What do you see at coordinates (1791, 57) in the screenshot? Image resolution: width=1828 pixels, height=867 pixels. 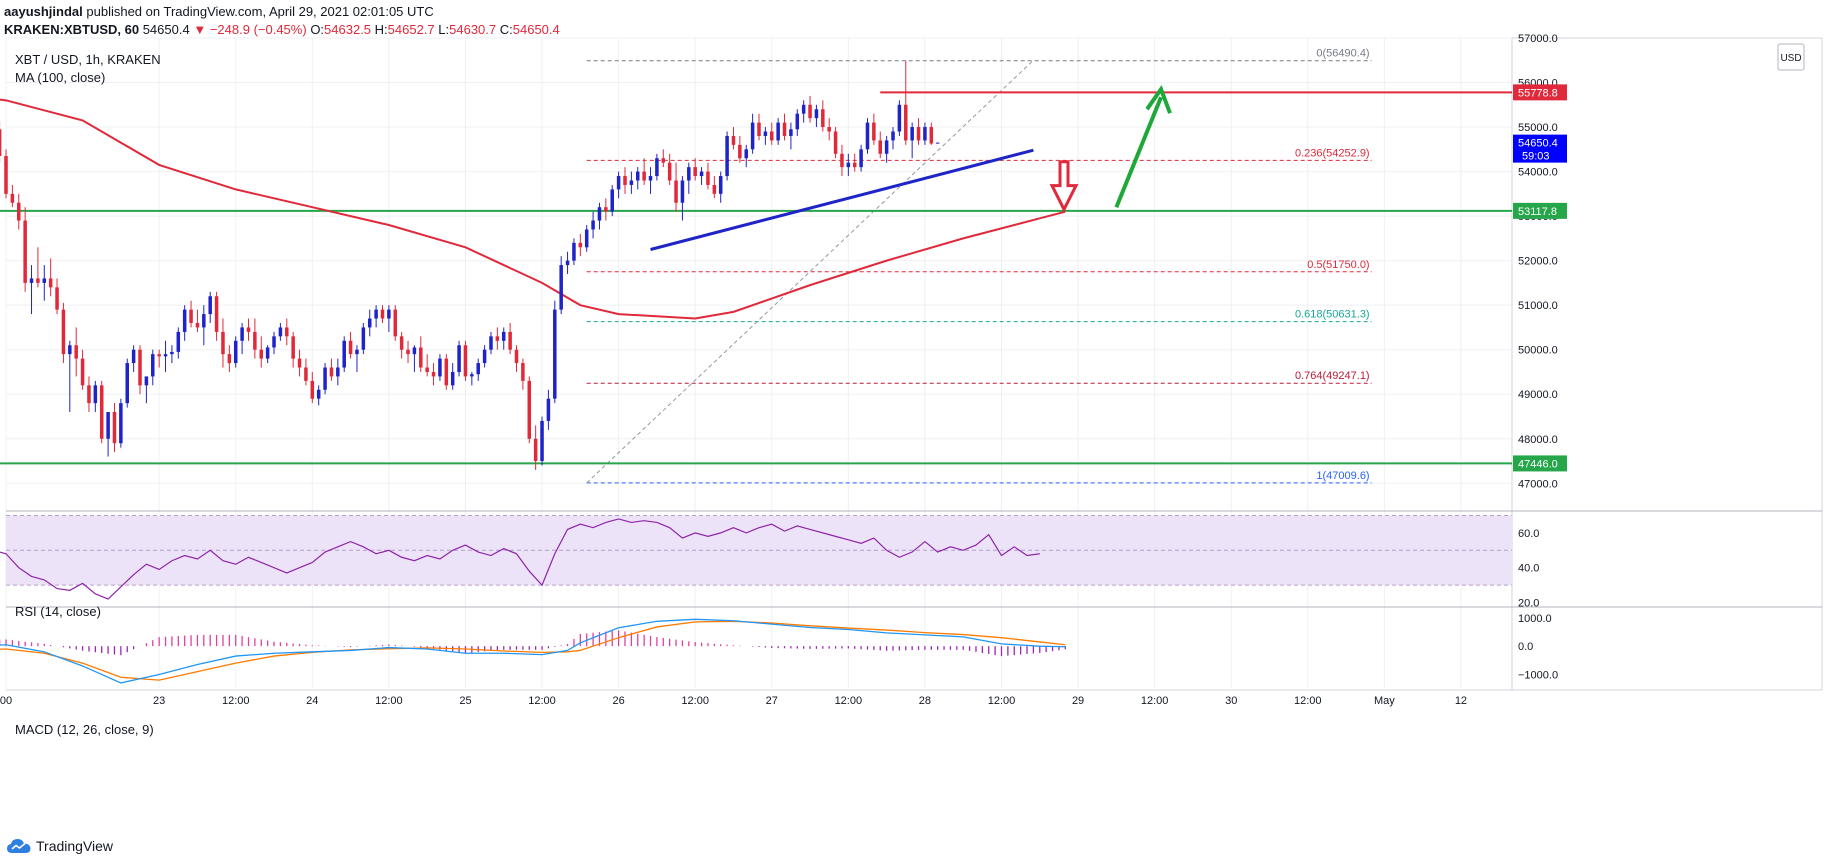 I see `currency-badge` at bounding box center [1791, 57].